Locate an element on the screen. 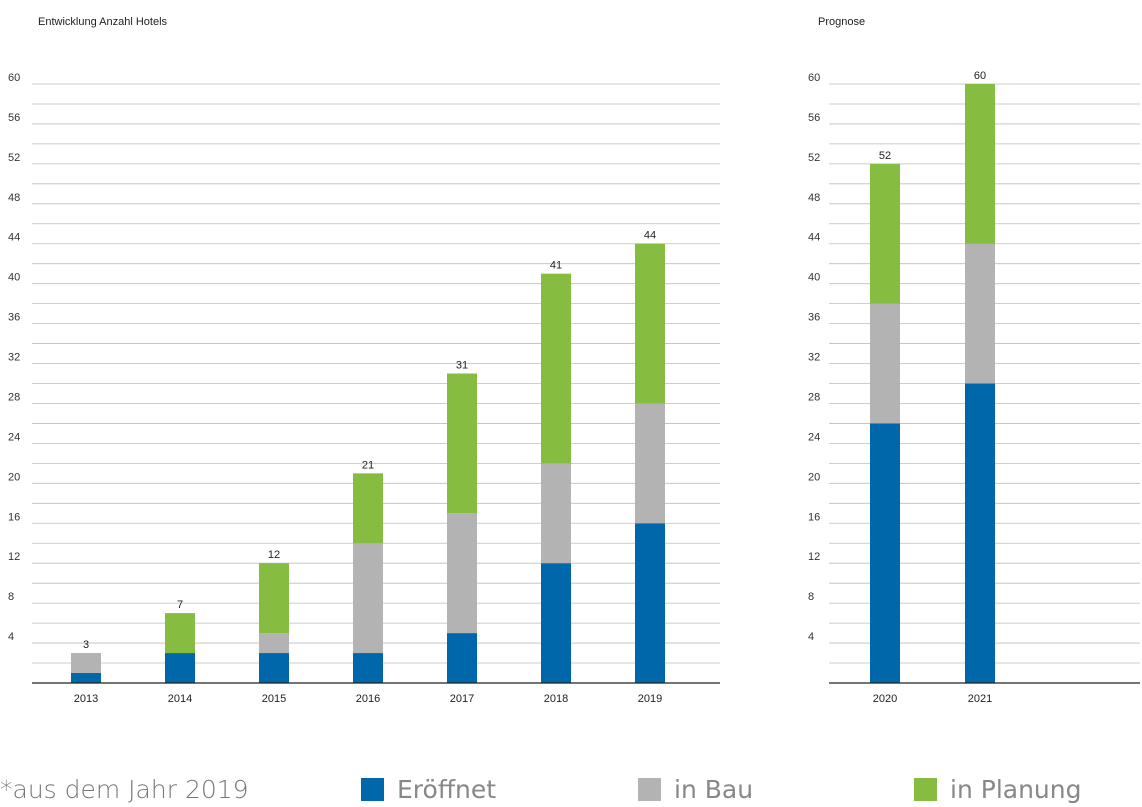 The image size is (1142, 807). total-label-history-2017: 31 is located at coordinates (462, 366).